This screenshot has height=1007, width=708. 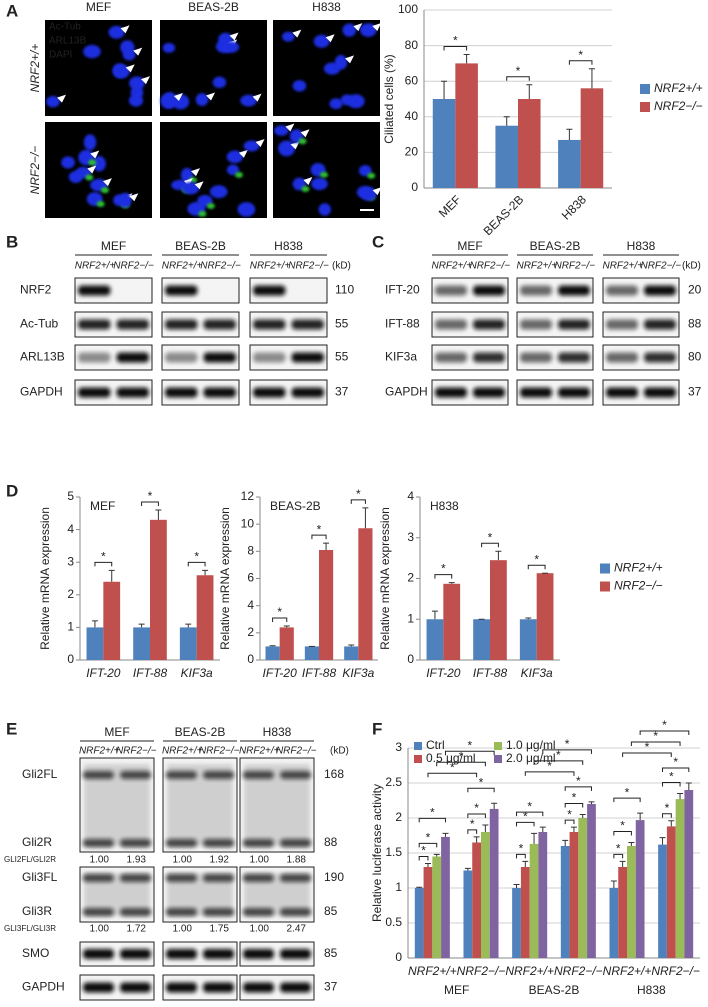 What do you see at coordinates (531, 758) in the screenshot?
I see `label: 2.0 μg/ml` at bounding box center [531, 758].